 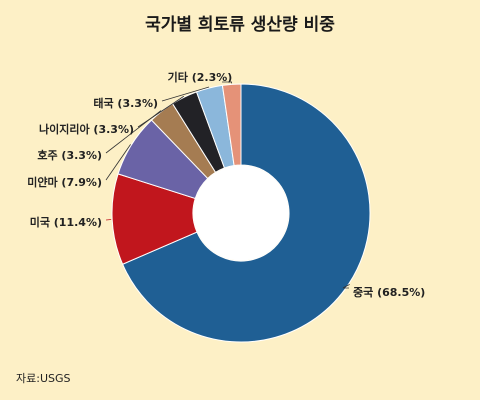 What do you see at coordinates (64, 182) in the screenshot?
I see `slice-label-2: 미얀마 (7.9%)` at bounding box center [64, 182].